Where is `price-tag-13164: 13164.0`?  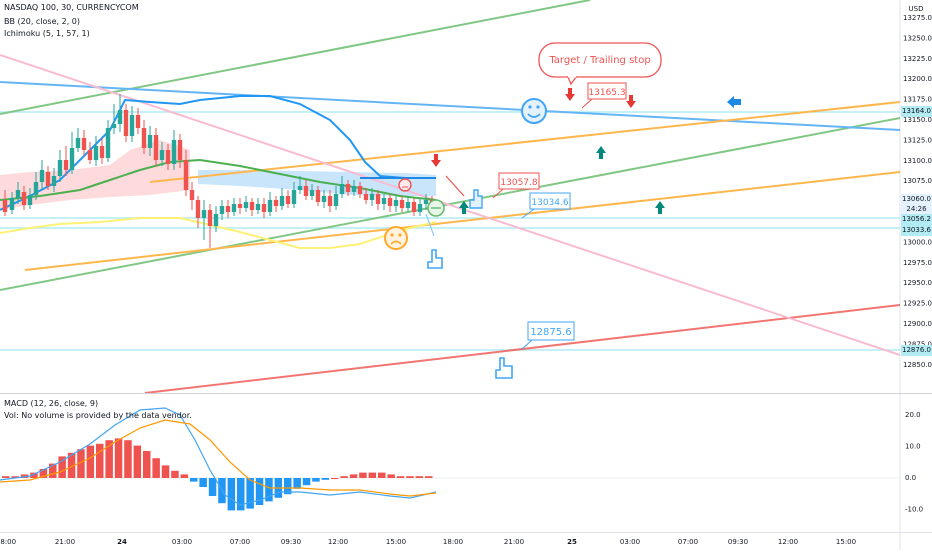
price-tag-13164: 13164.0 is located at coordinates (916, 111).